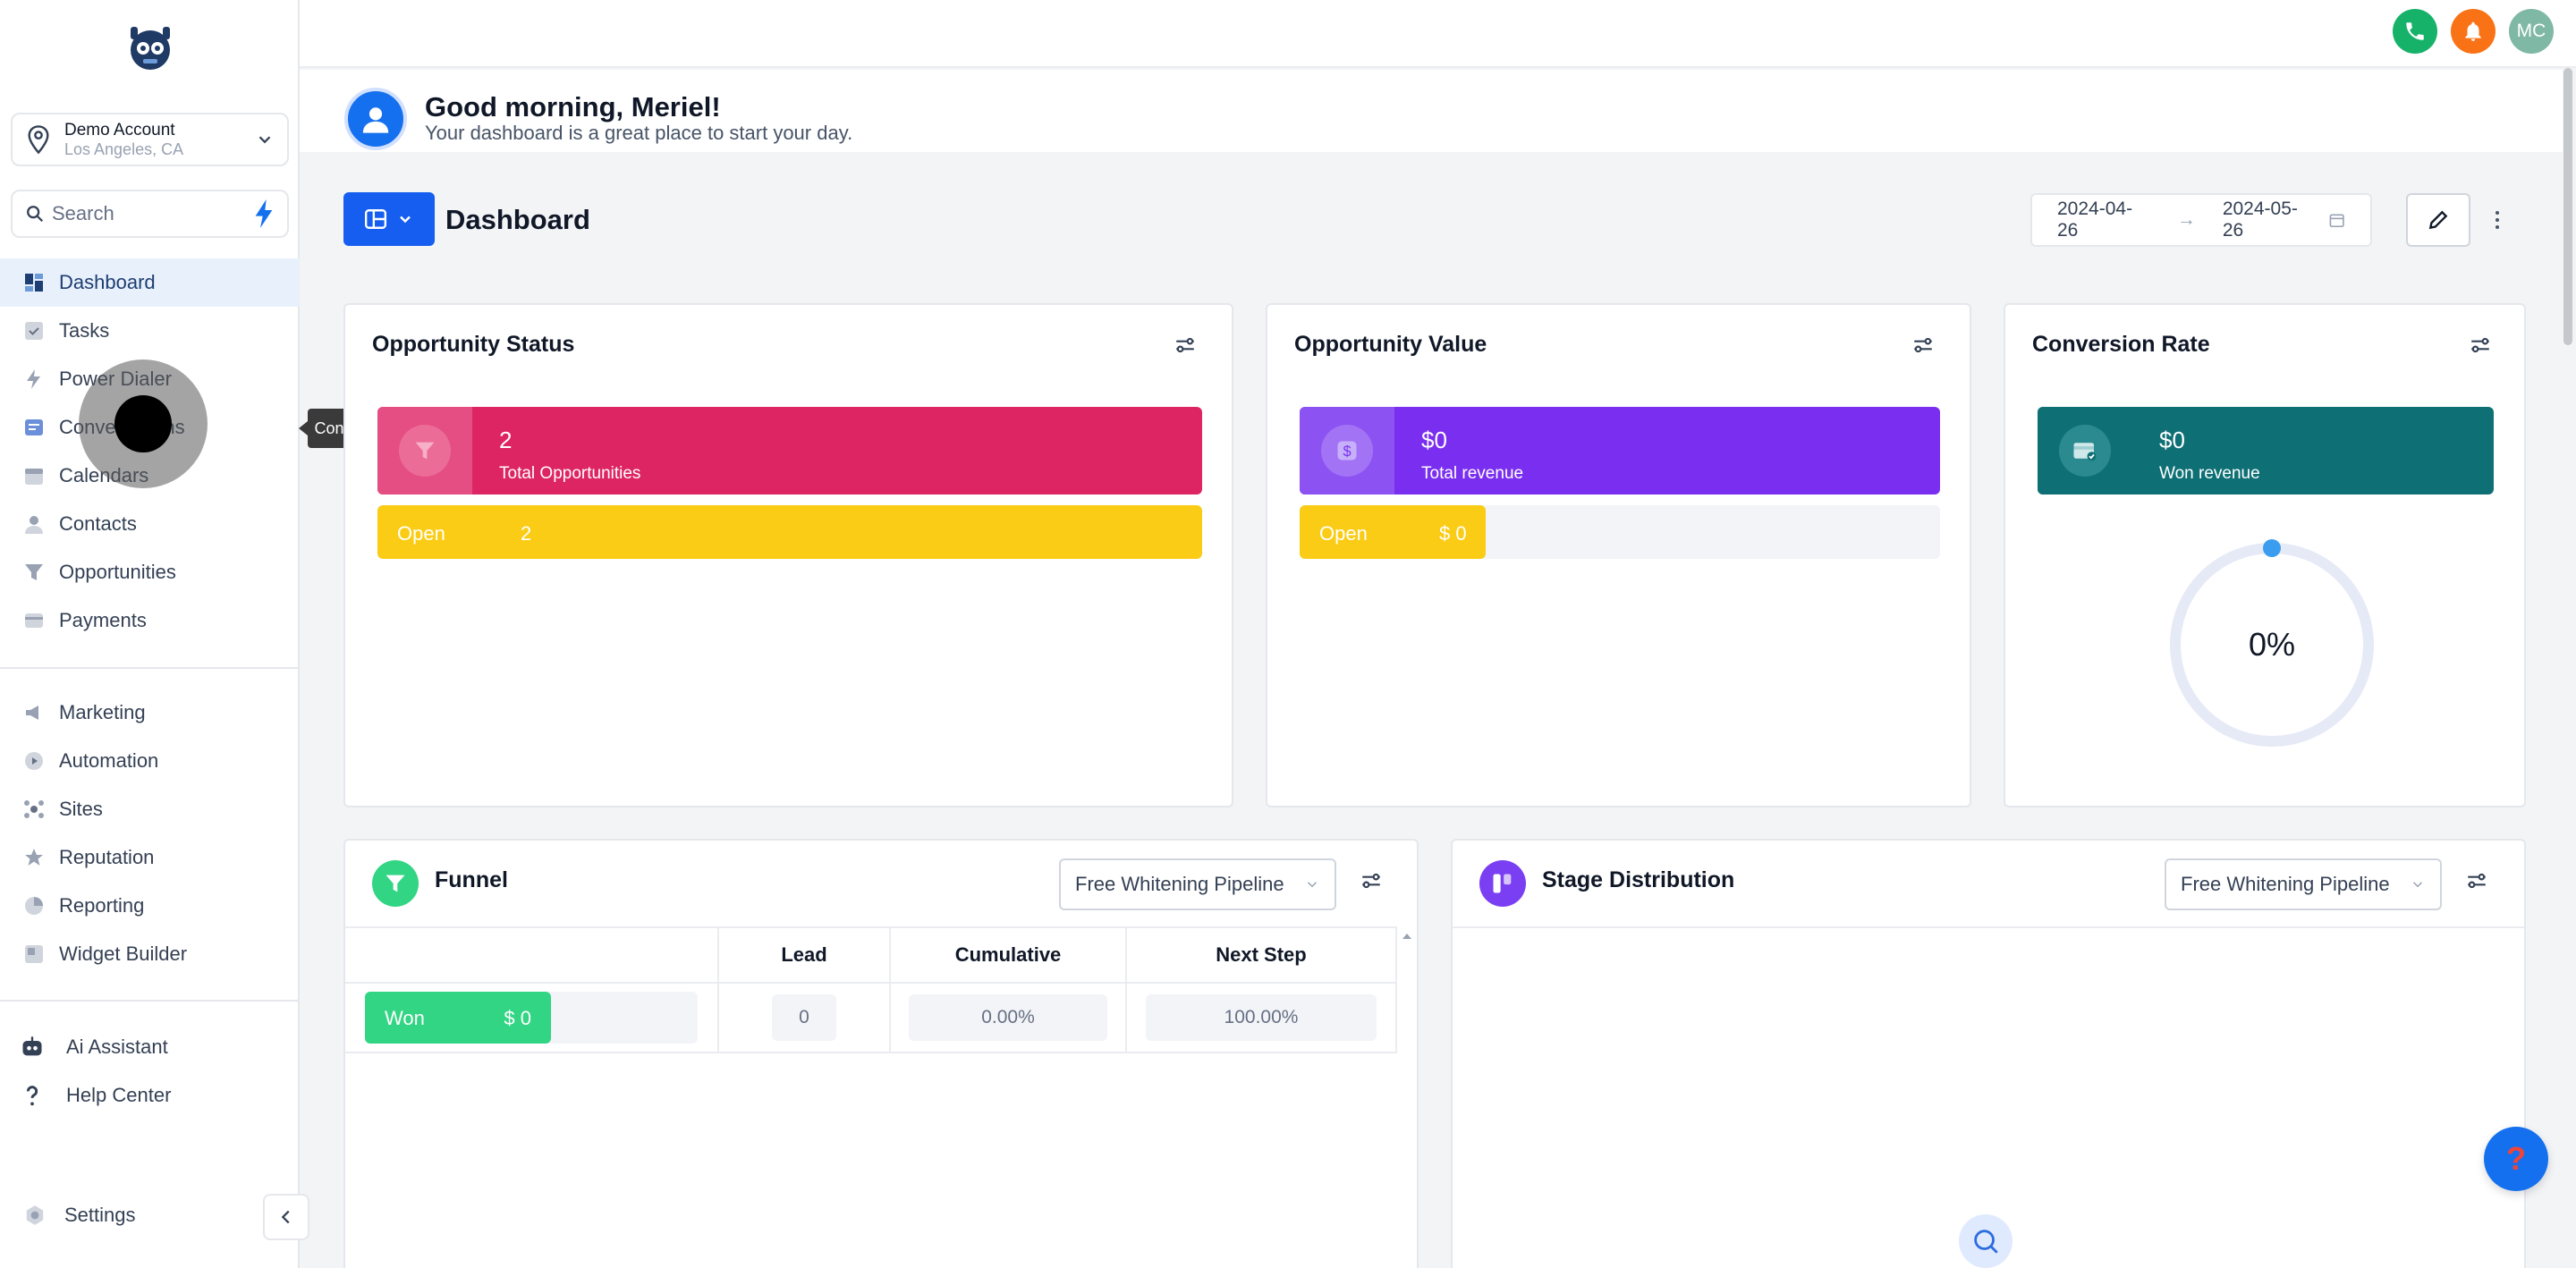  Describe the element at coordinates (32, 1096) in the screenshot. I see `question-icon` at that location.